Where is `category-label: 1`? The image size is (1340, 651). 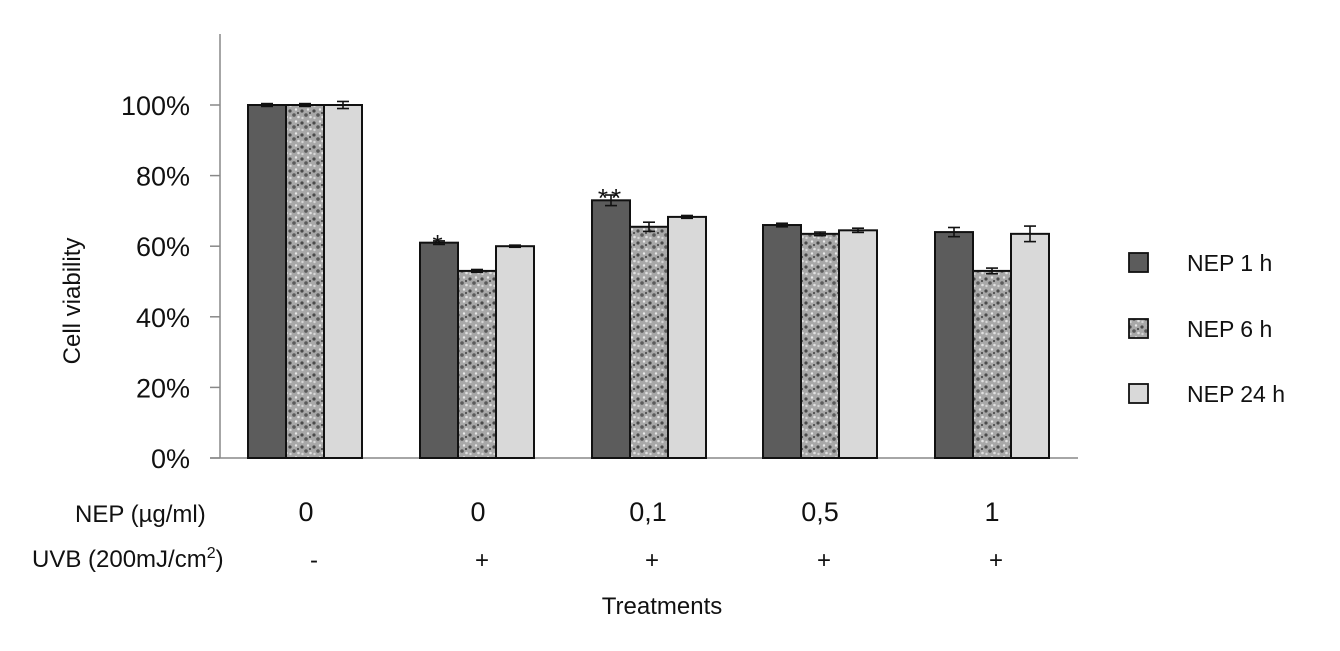
category-label: 1 is located at coordinates (991, 512).